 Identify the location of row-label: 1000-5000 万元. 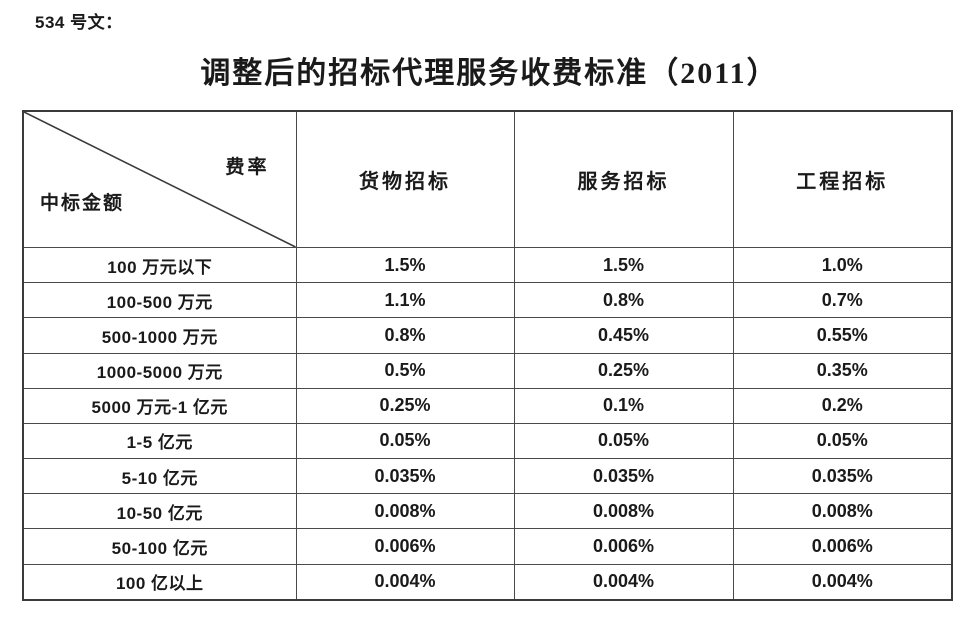
(159, 370).